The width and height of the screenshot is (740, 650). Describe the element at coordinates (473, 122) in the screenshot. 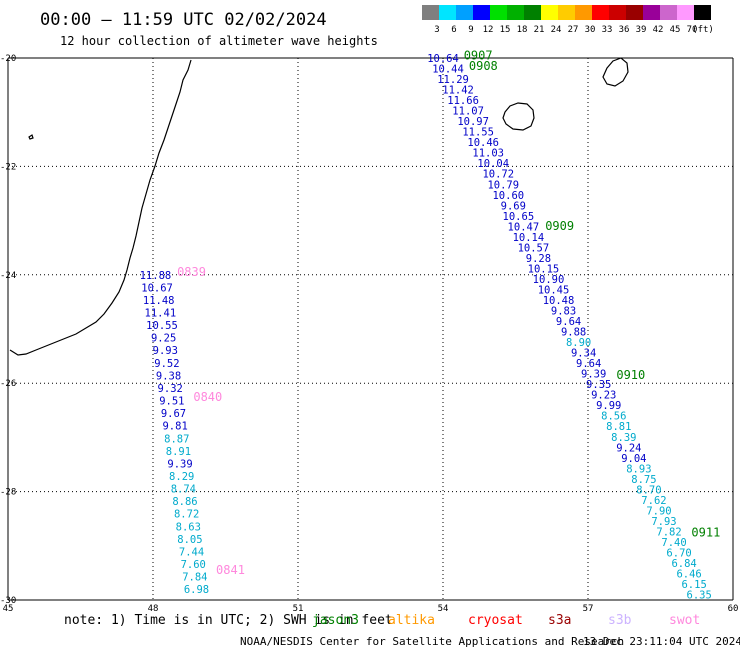

I see `wave-height-label: 10.97` at that location.